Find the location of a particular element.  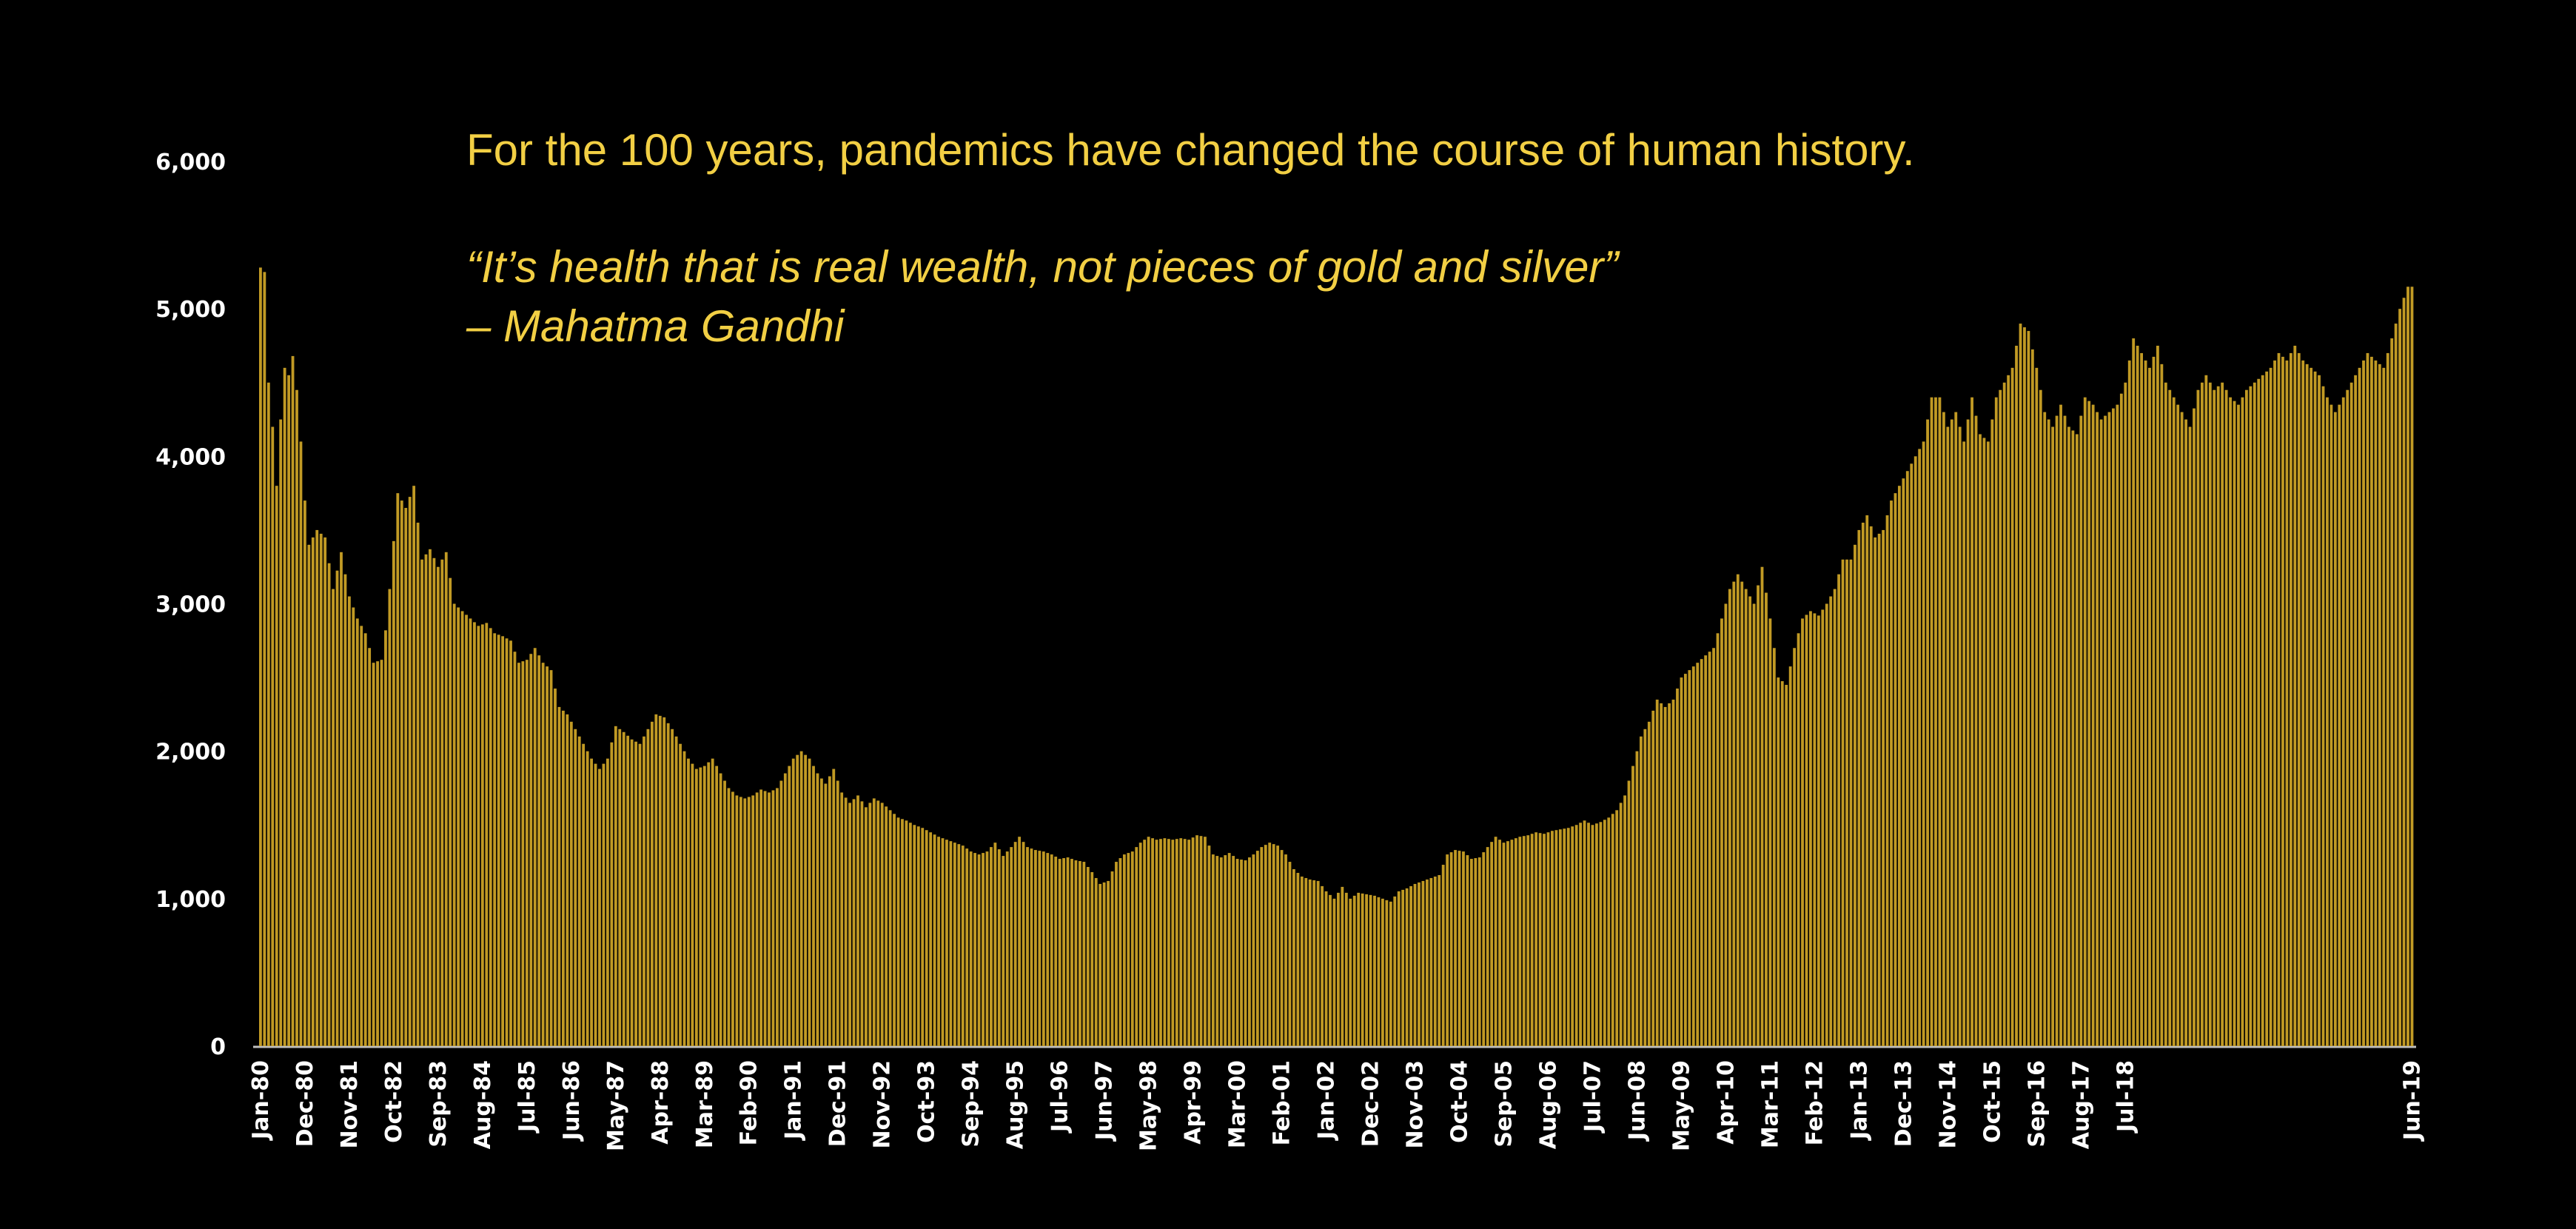

y-tick-label: 5,000 is located at coordinates (190, 310).